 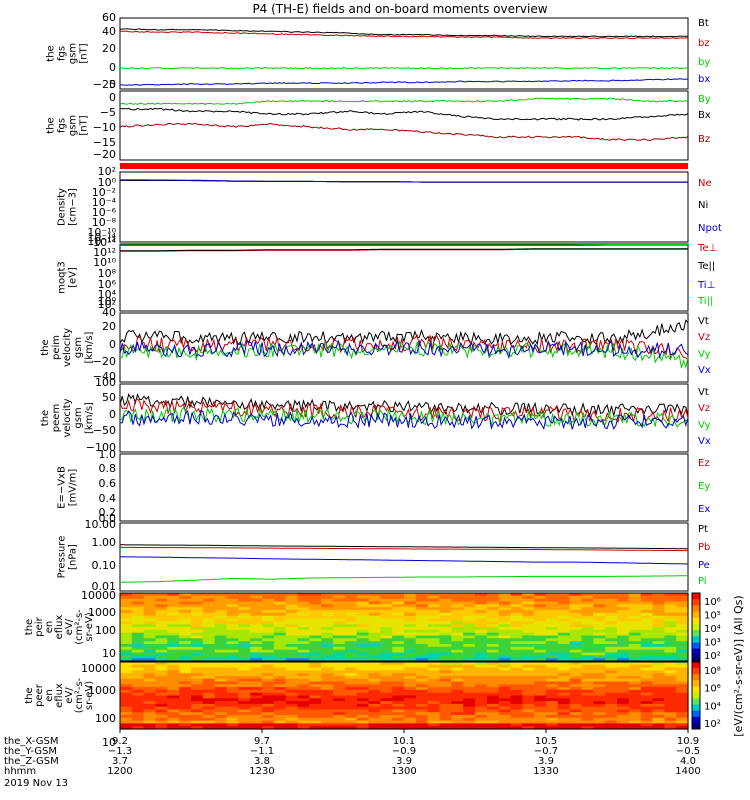 I want to click on ytick-label: 10⁻⁶, so click(x=104, y=212).